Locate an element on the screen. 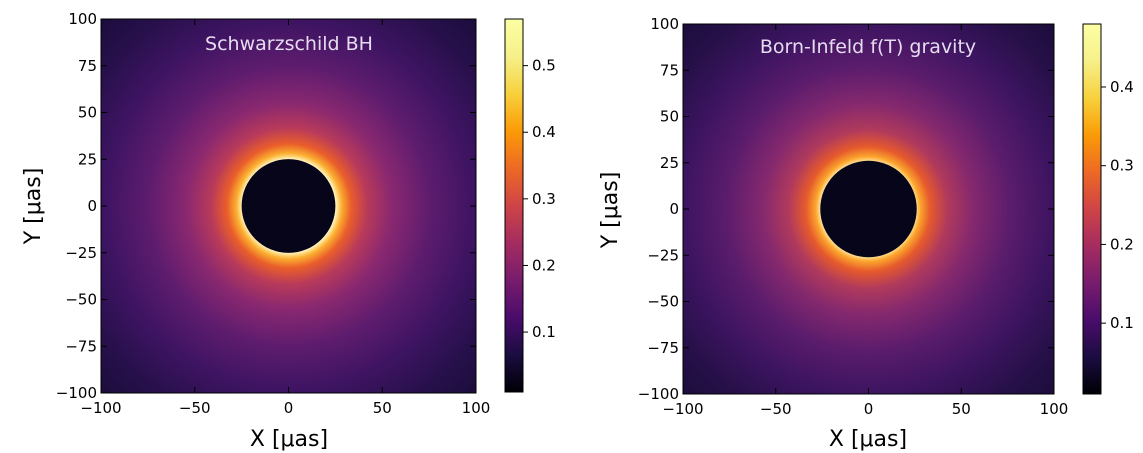 This screenshot has height=453, width=1143. colorbar-ticks-1: 0.1 0.2 0.3 0.4 is located at coordinates (1117, 205).